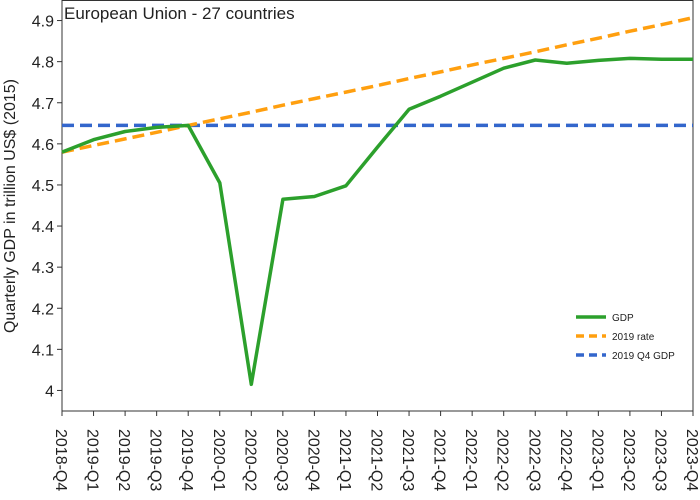 Image resolution: width=700 pixels, height=500 pixels. I want to click on y-tick-label: 4.8, so click(43, 63).